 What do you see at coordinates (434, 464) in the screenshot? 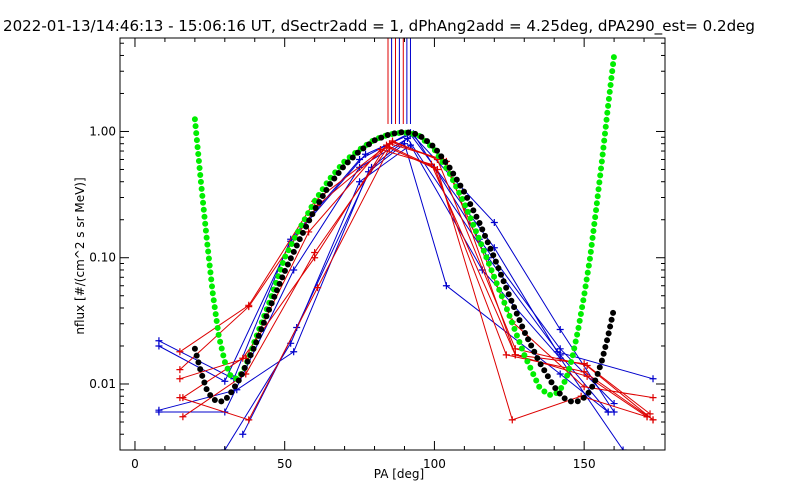
I see `x-tick-label-2: 100` at bounding box center [434, 464].